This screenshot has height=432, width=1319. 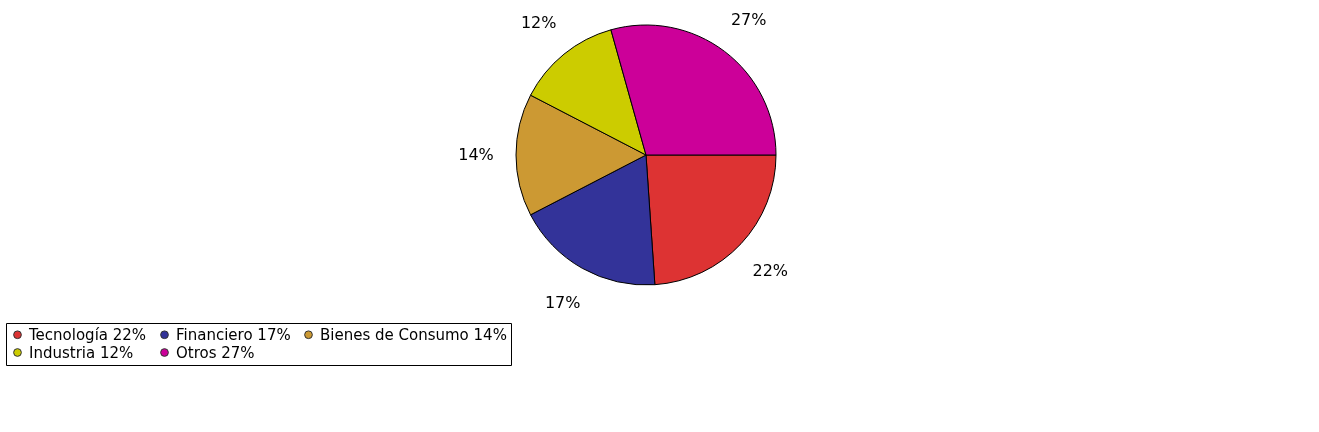 I want to click on legend-label: Tecnología 22%, so click(x=87, y=334).